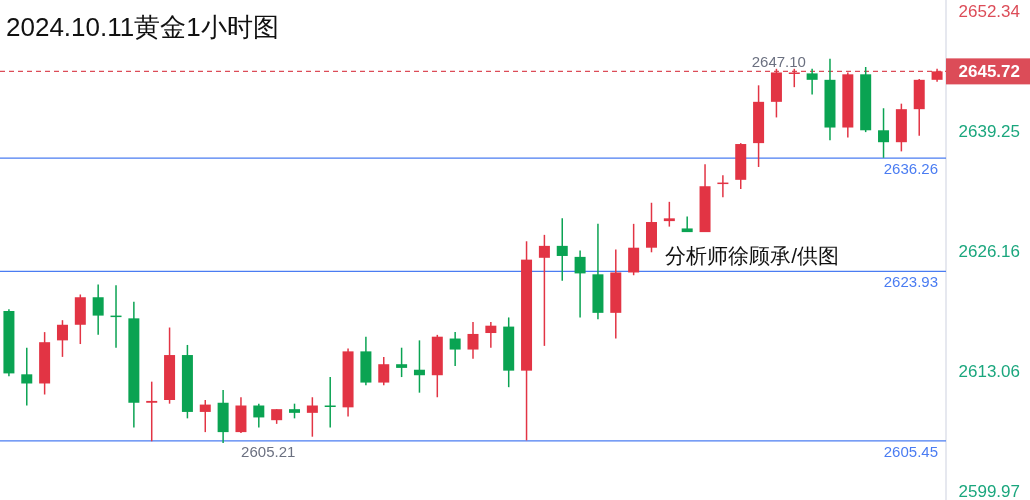 This screenshot has height=500, width=1030. What do you see at coordinates (142, 27) in the screenshot?
I see `text: 2024.10.11黄金1小时图` at bounding box center [142, 27].